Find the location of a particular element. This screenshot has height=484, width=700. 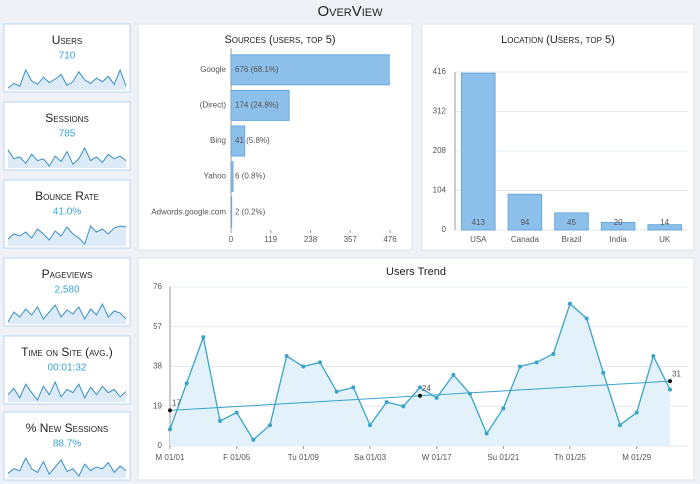

kpi-value: 00:01:32 is located at coordinates (67, 368).